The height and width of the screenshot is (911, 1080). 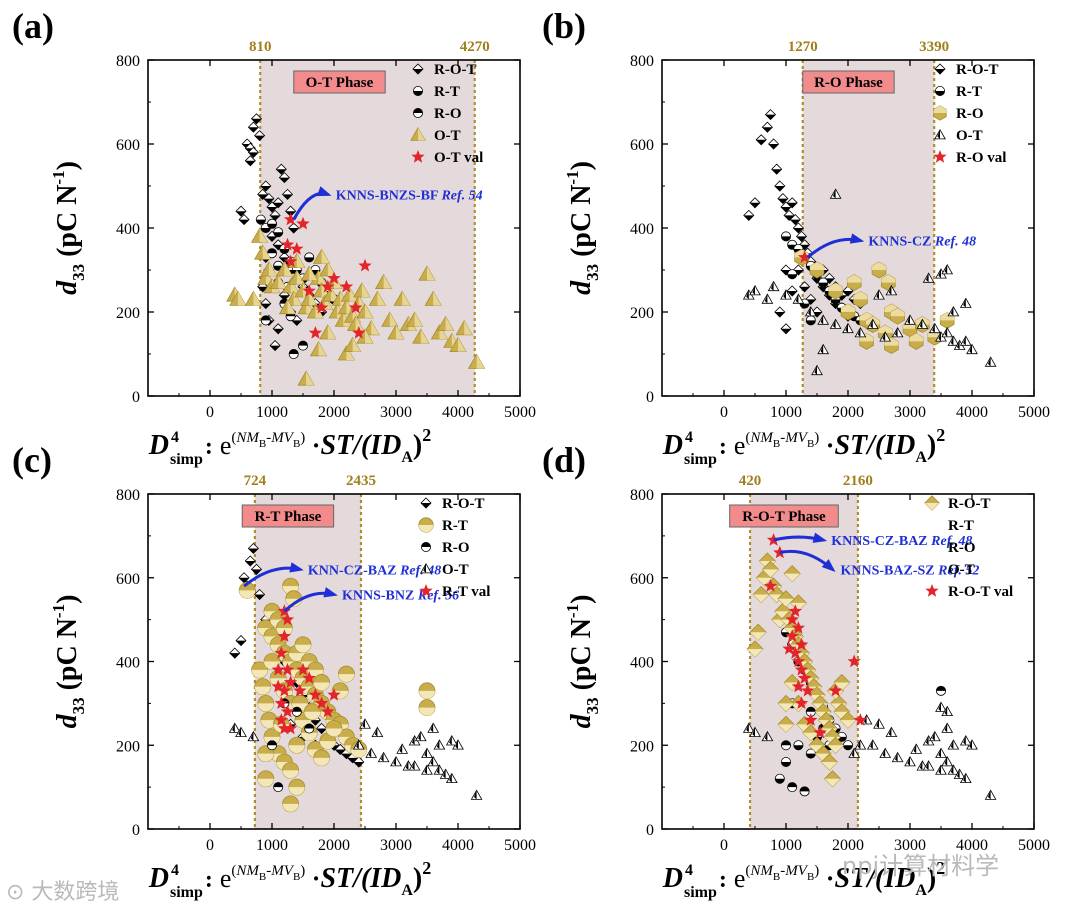 What do you see at coordinates (564, 26) in the screenshot?
I see `panel-label: (b)` at bounding box center [564, 26].